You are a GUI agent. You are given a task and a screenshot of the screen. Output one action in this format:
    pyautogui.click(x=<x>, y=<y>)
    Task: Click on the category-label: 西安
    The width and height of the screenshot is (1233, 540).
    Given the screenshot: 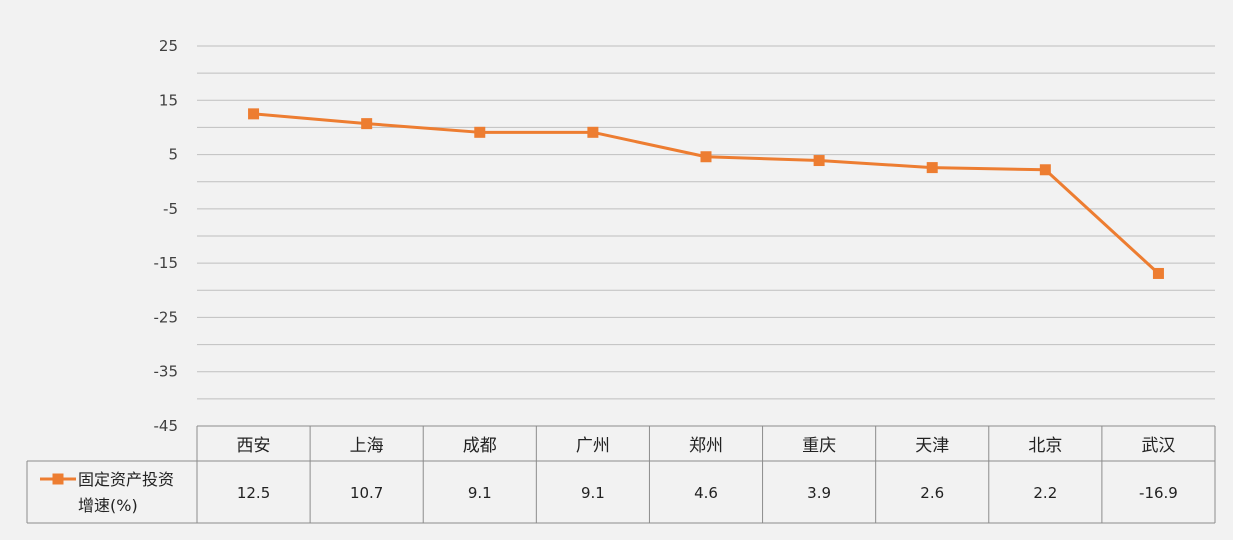 What is the action you would take?
    pyautogui.click(x=254, y=446)
    